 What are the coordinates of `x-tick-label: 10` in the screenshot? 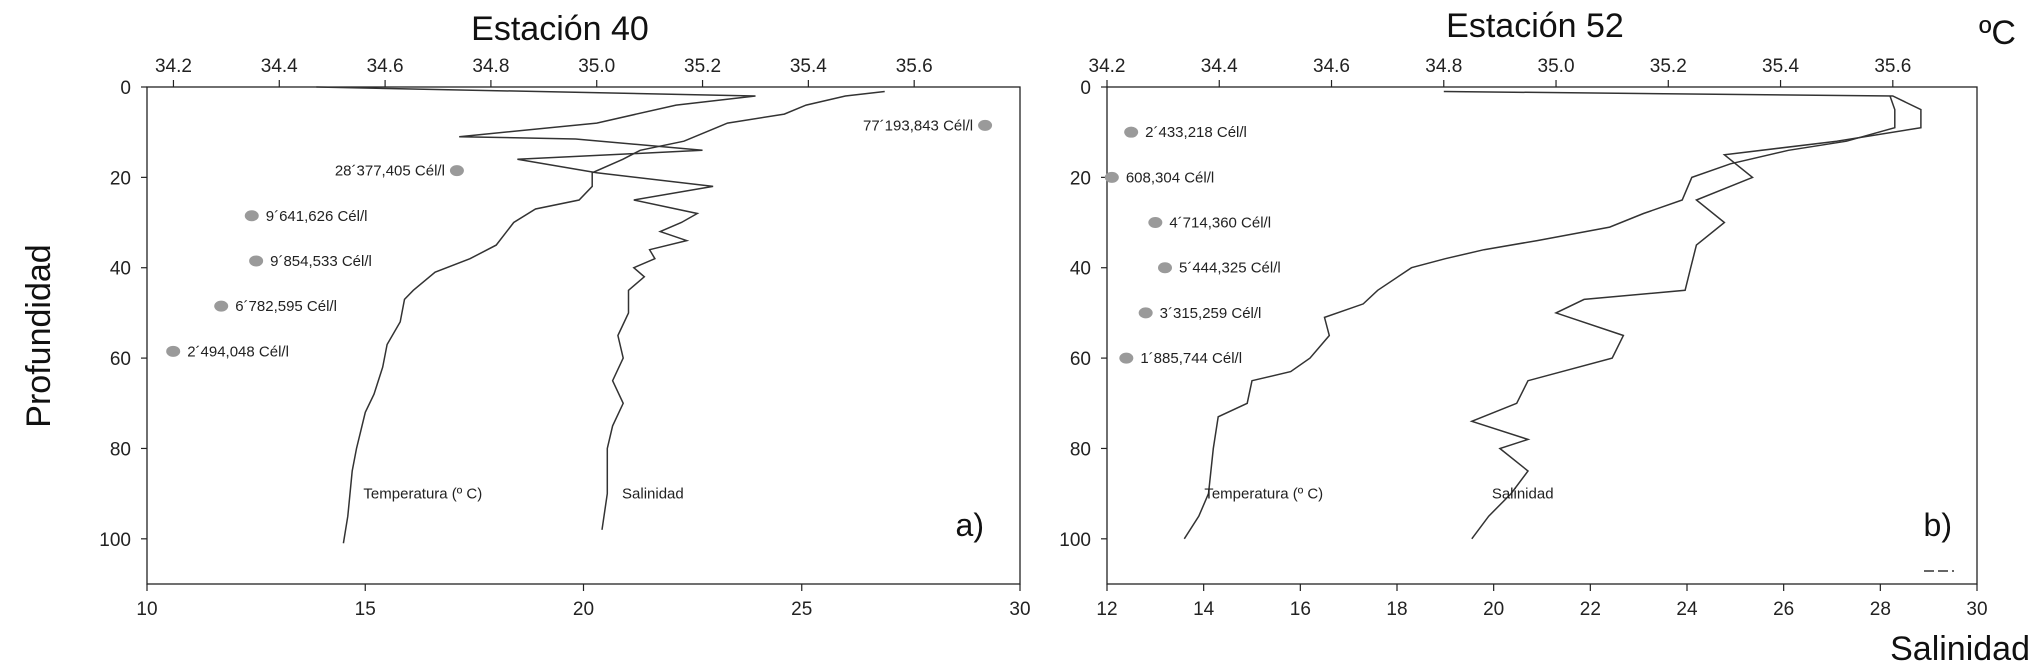 It's located at (146, 609).